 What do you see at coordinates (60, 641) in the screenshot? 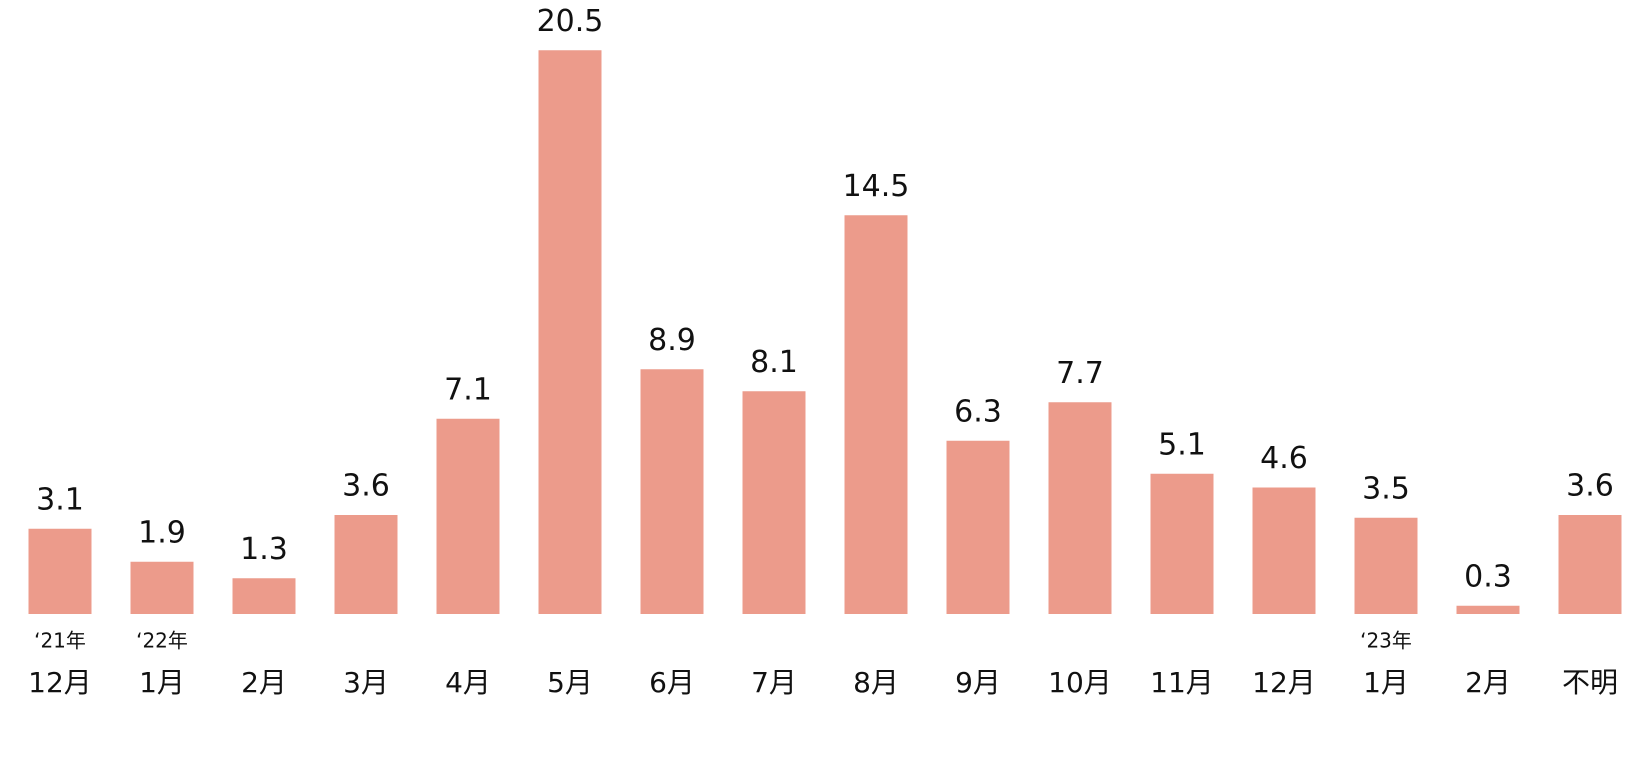
I see `year-label: ‘21年` at bounding box center [60, 641].